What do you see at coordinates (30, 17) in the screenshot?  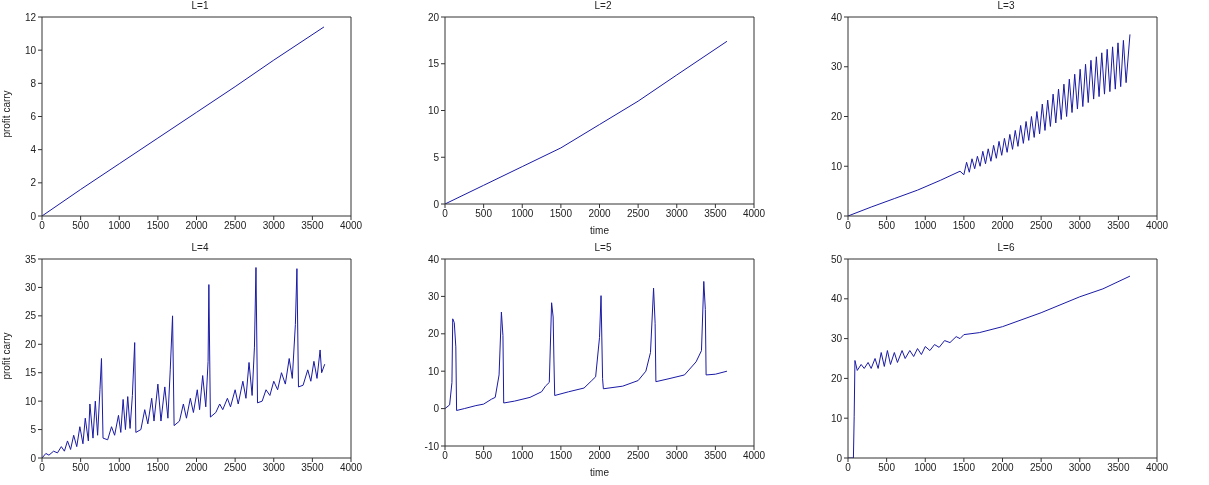 I see `y-tick-label: 12` at bounding box center [30, 17].